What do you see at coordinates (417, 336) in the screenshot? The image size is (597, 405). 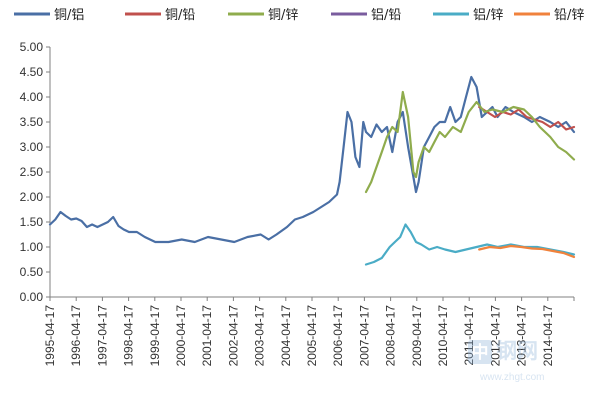 I see `x-tick-label: 2009-04-17` at bounding box center [417, 336].